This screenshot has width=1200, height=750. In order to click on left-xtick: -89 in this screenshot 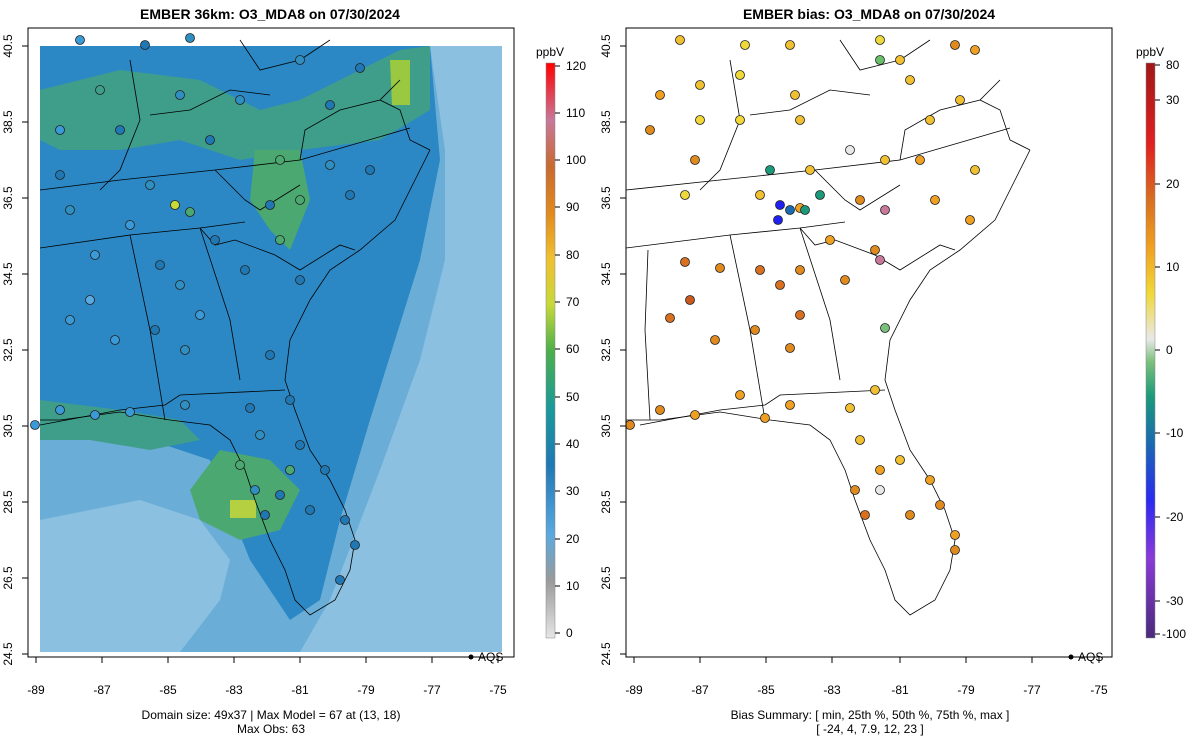, I will do `click(36, 690)`.